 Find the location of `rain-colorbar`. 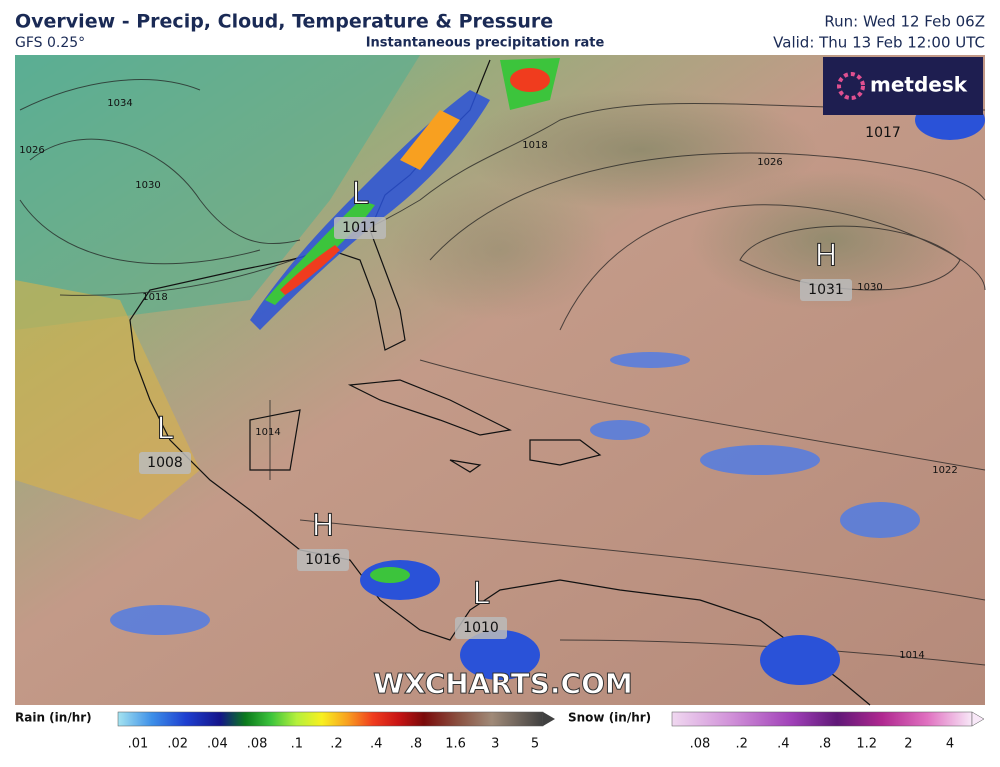

rain-colorbar is located at coordinates (330, 719).